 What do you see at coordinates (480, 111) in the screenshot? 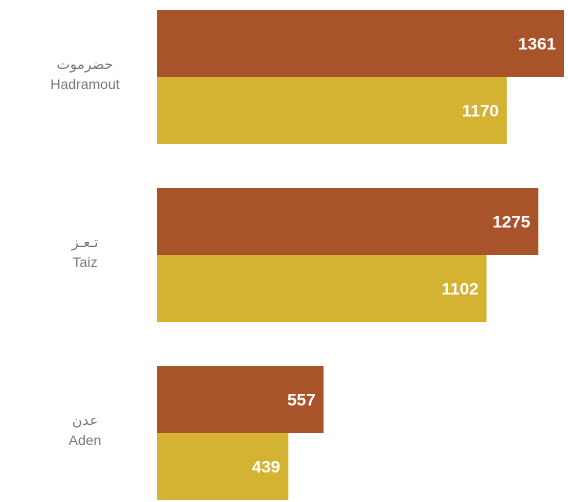
I see `value-label-hadramout-series-2: 1170` at bounding box center [480, 111].